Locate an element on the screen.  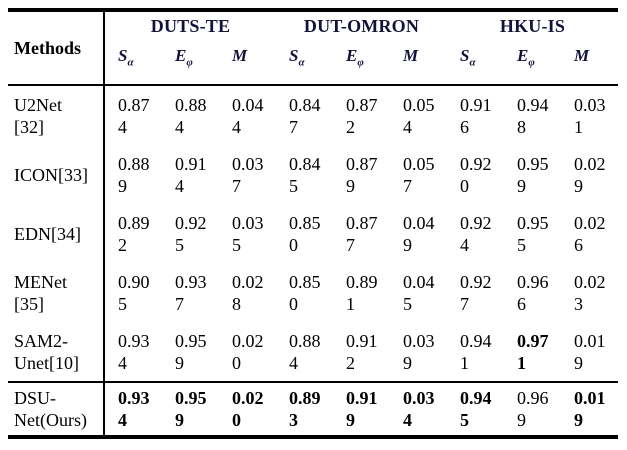
metric-value-cell: 0.93 7 is located at coordinates (191, 292).